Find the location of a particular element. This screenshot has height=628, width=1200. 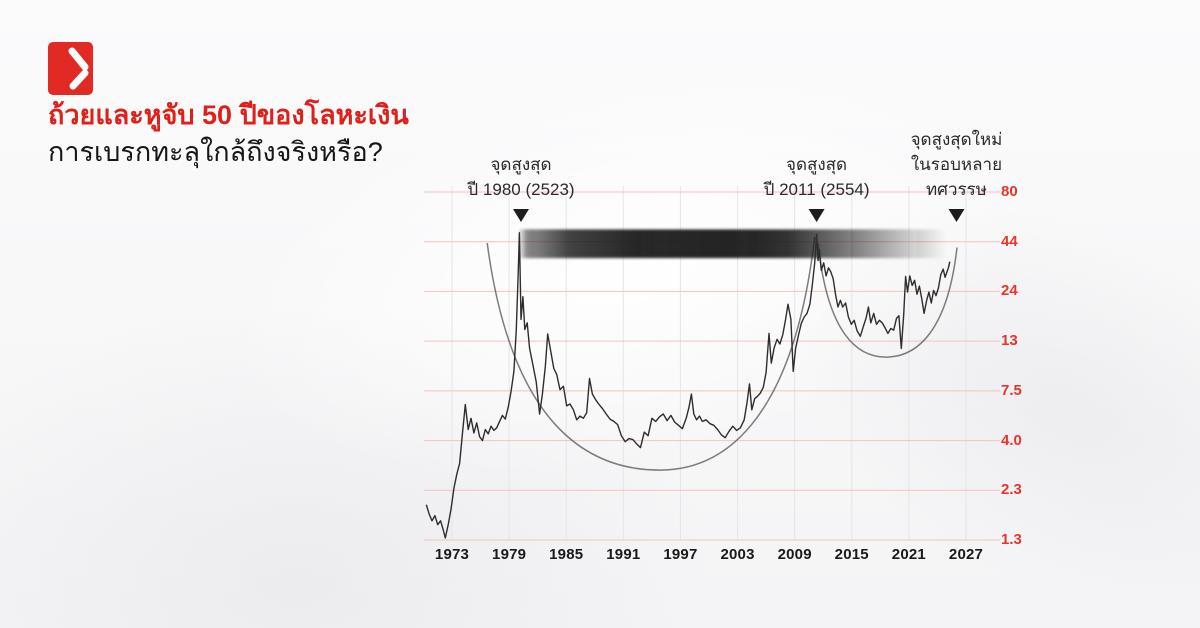

peak-annotation: จุดสูงสุดปี 2011 (2554) is located at coordinates (817, 177).